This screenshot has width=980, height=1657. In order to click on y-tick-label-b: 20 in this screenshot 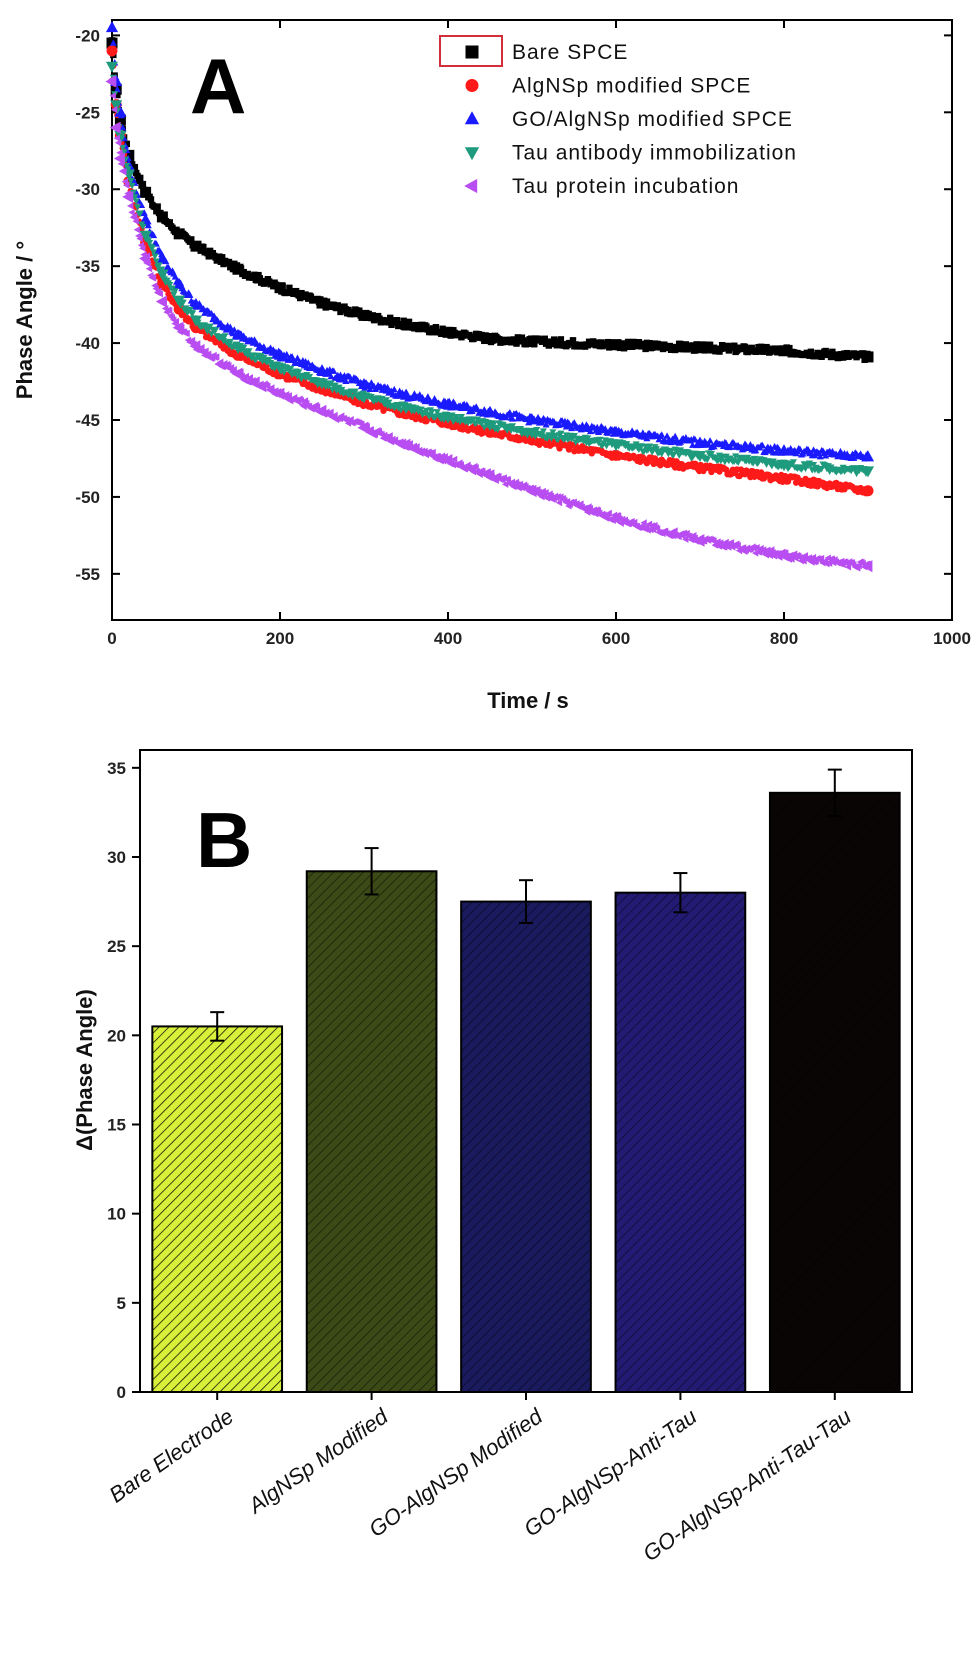, I will do `click(116, 1035)`.